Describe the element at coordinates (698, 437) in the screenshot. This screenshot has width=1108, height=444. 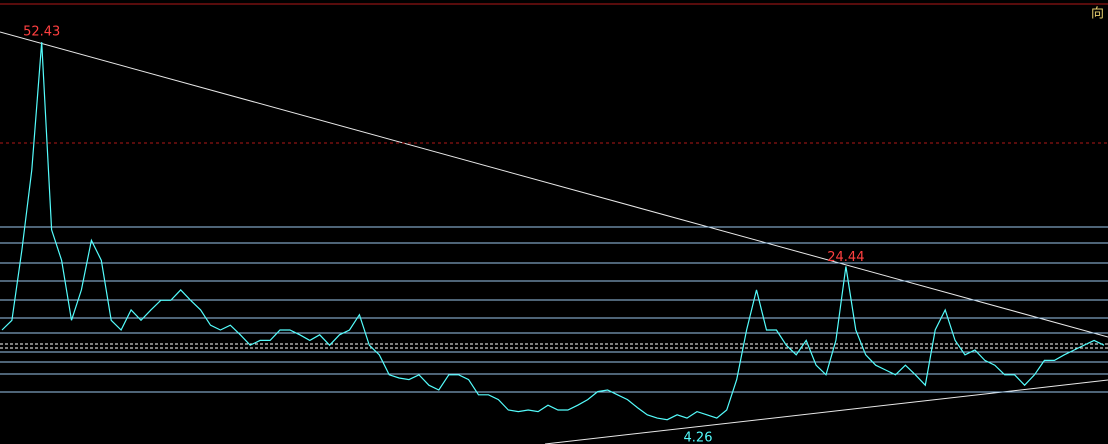
I see `min-label: 4.26` at that location.